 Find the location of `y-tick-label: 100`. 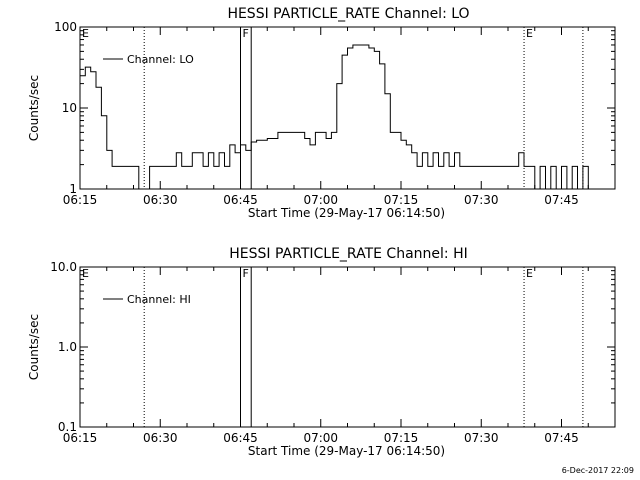

y-tick-label: 100 is located at coordinates (65, 27).